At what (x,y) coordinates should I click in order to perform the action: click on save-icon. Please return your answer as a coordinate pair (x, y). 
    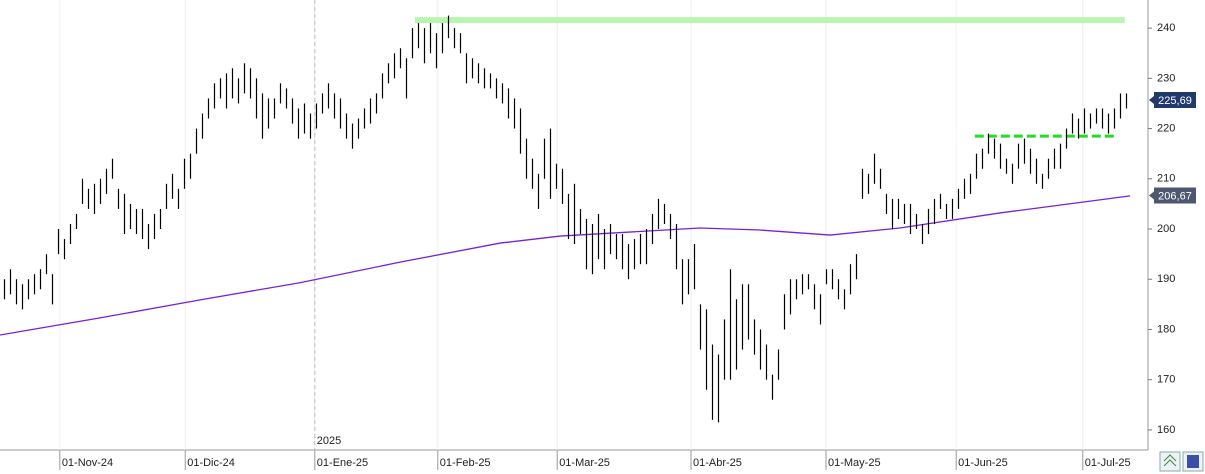
    Looking at the image, I should click on (1193, 461).